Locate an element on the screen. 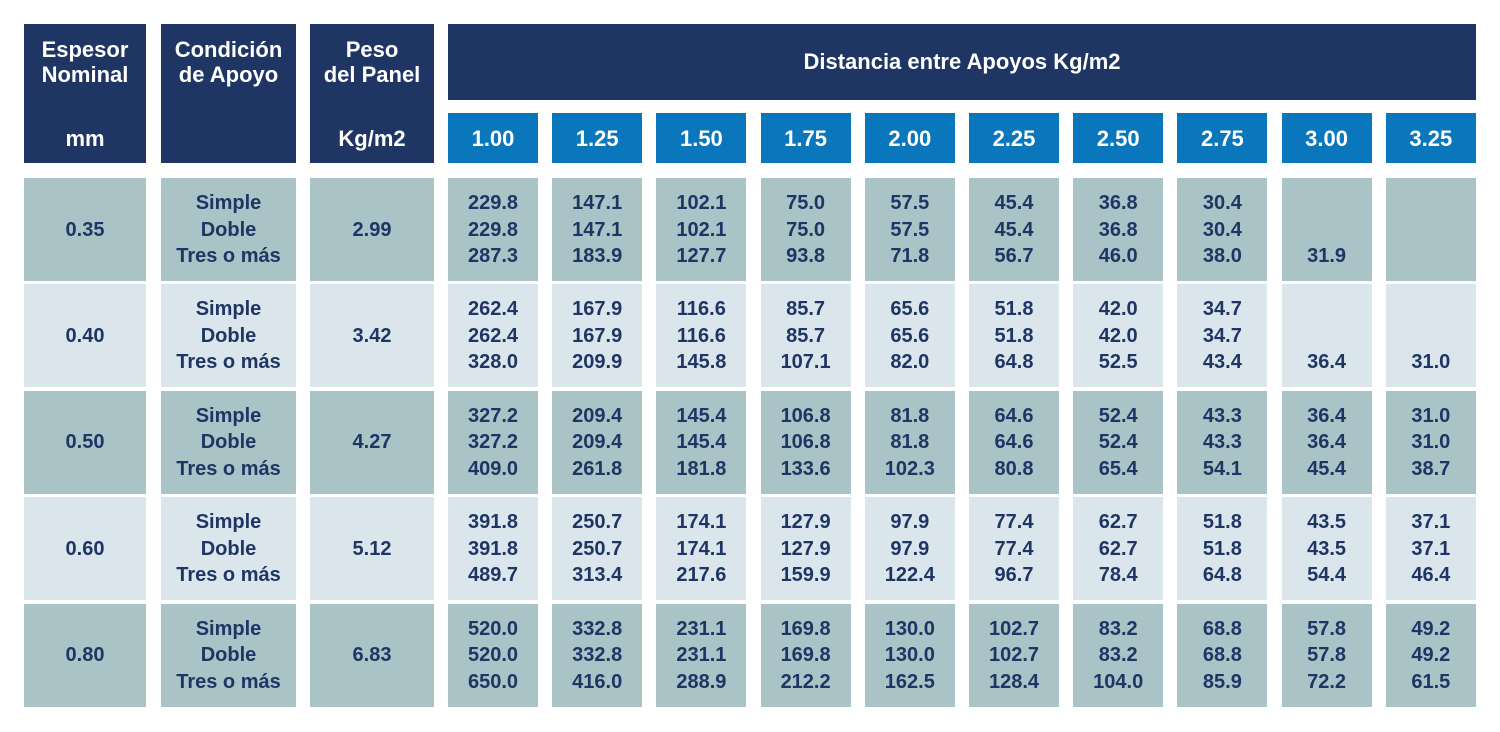  value: 102.3 is located at coordinates (909, 468).